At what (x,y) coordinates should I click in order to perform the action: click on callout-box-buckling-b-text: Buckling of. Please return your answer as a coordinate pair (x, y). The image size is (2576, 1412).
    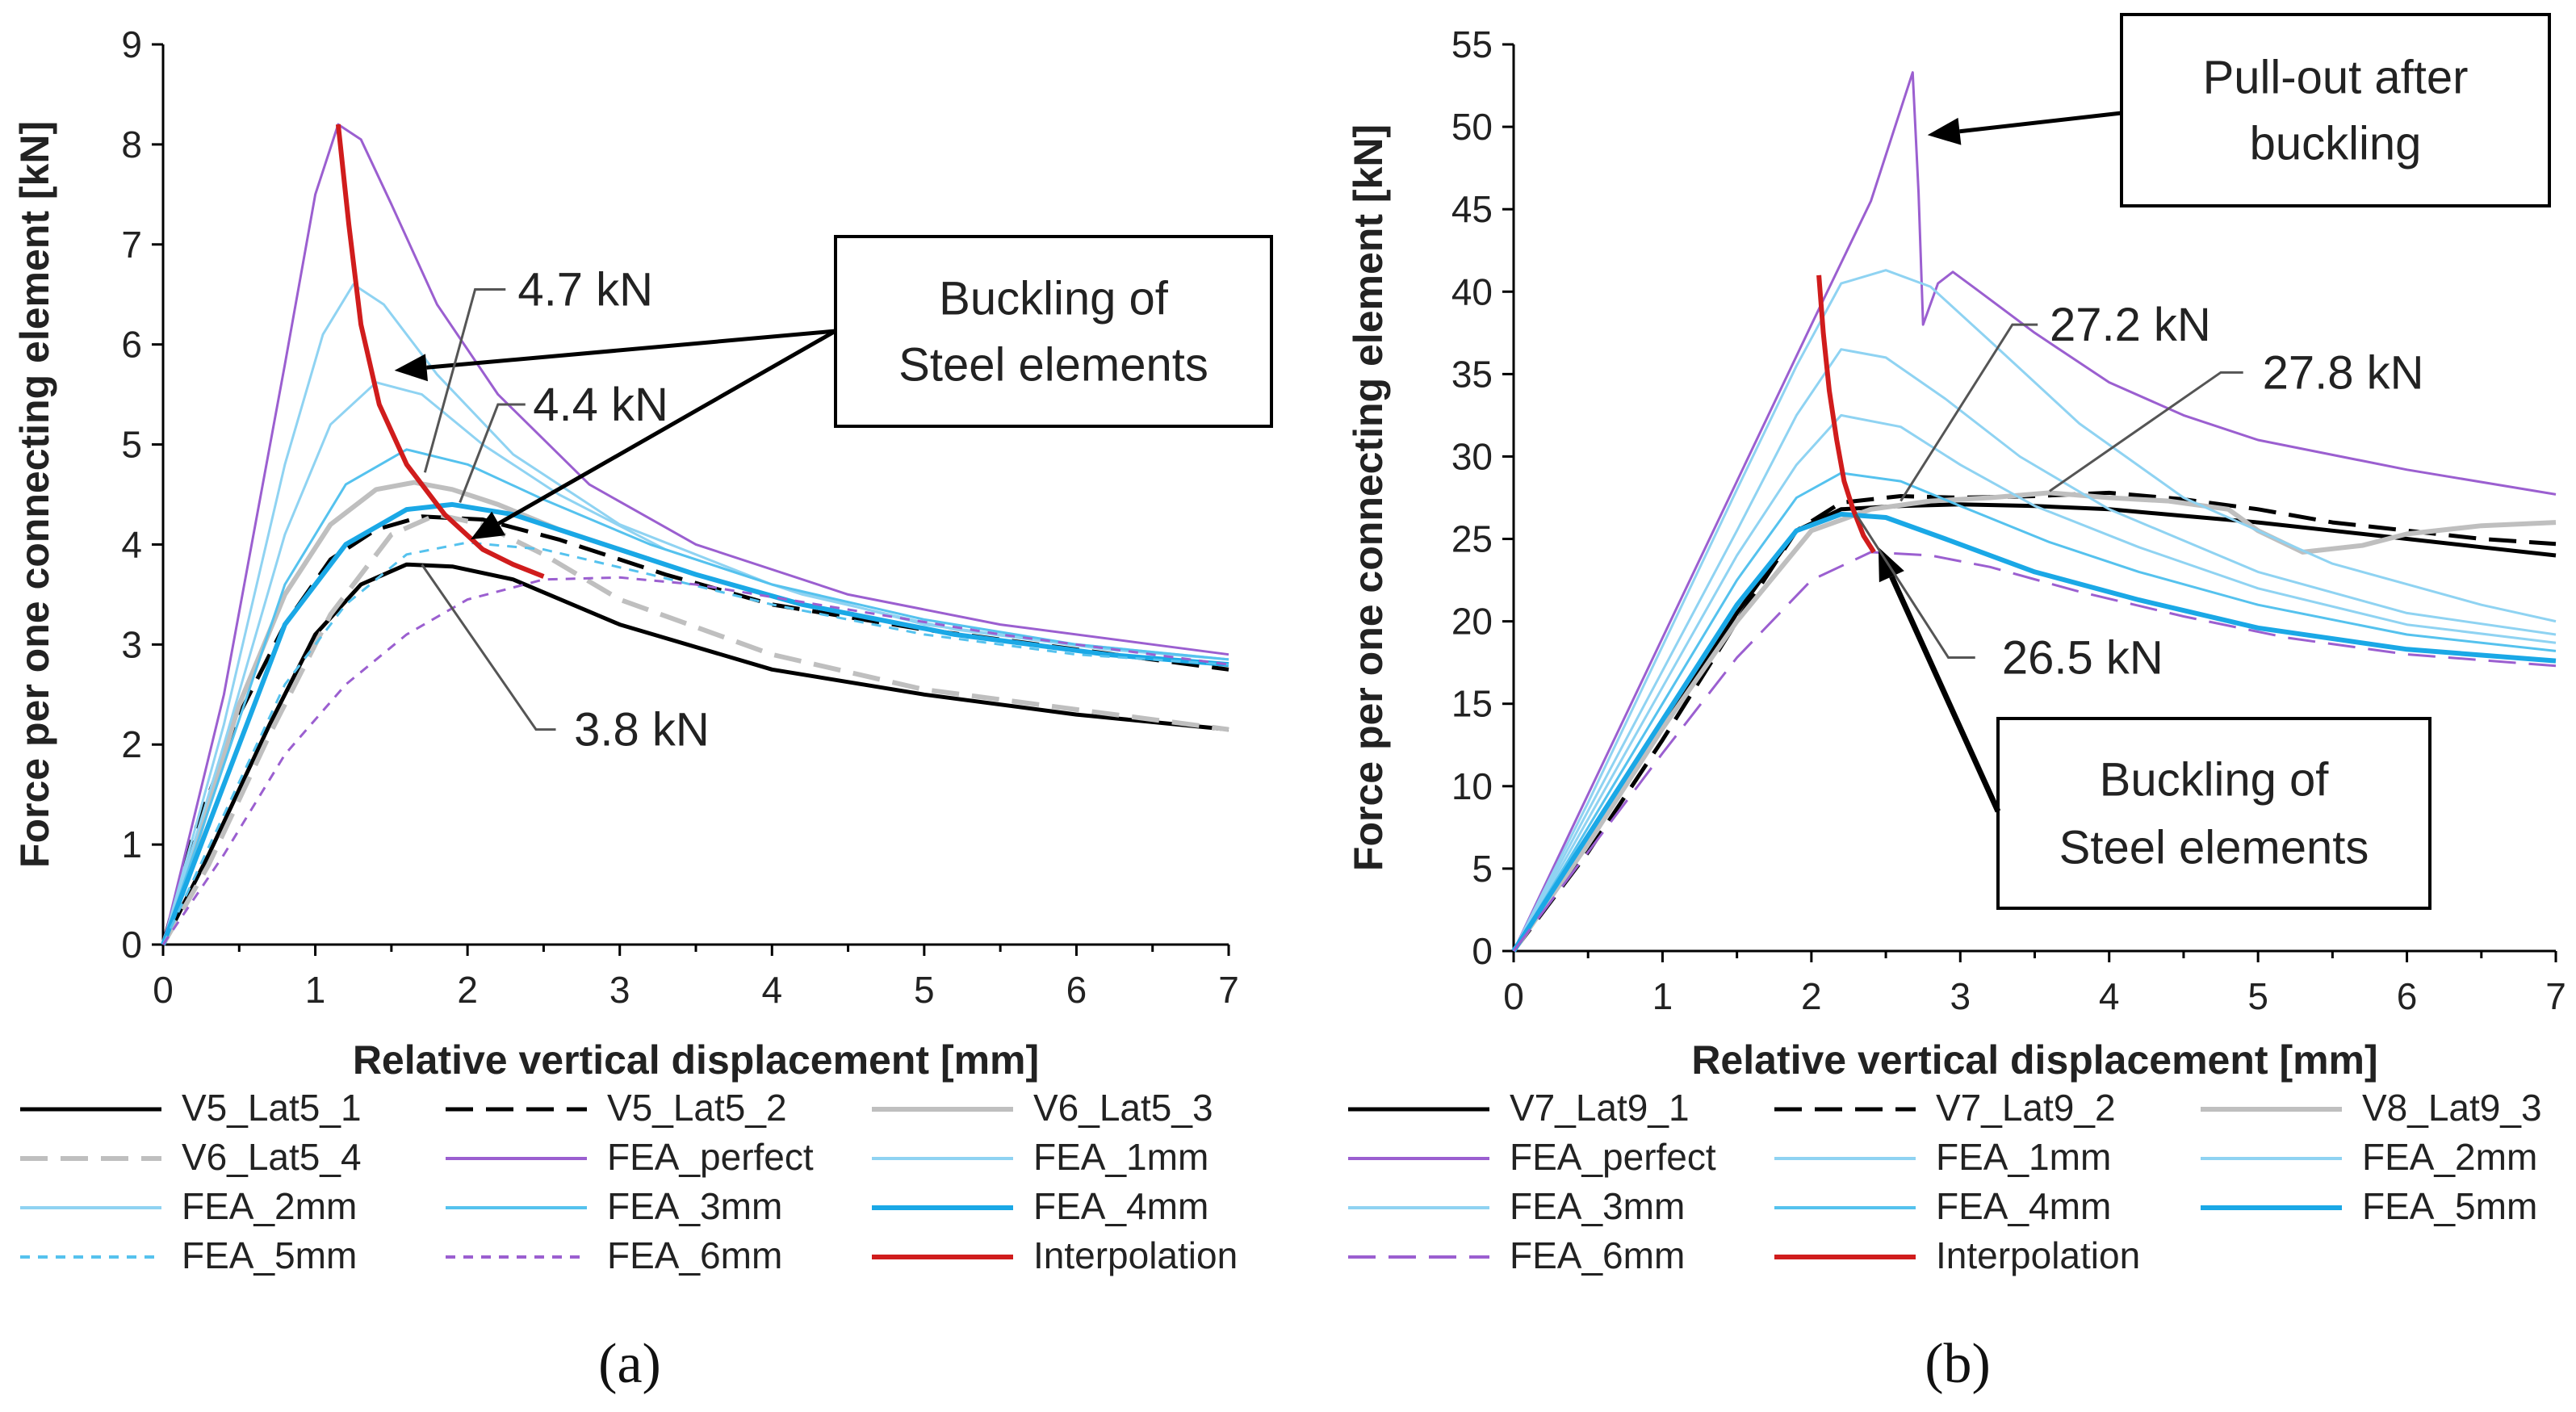
    Looking at the image, I should click on (2215, 780).